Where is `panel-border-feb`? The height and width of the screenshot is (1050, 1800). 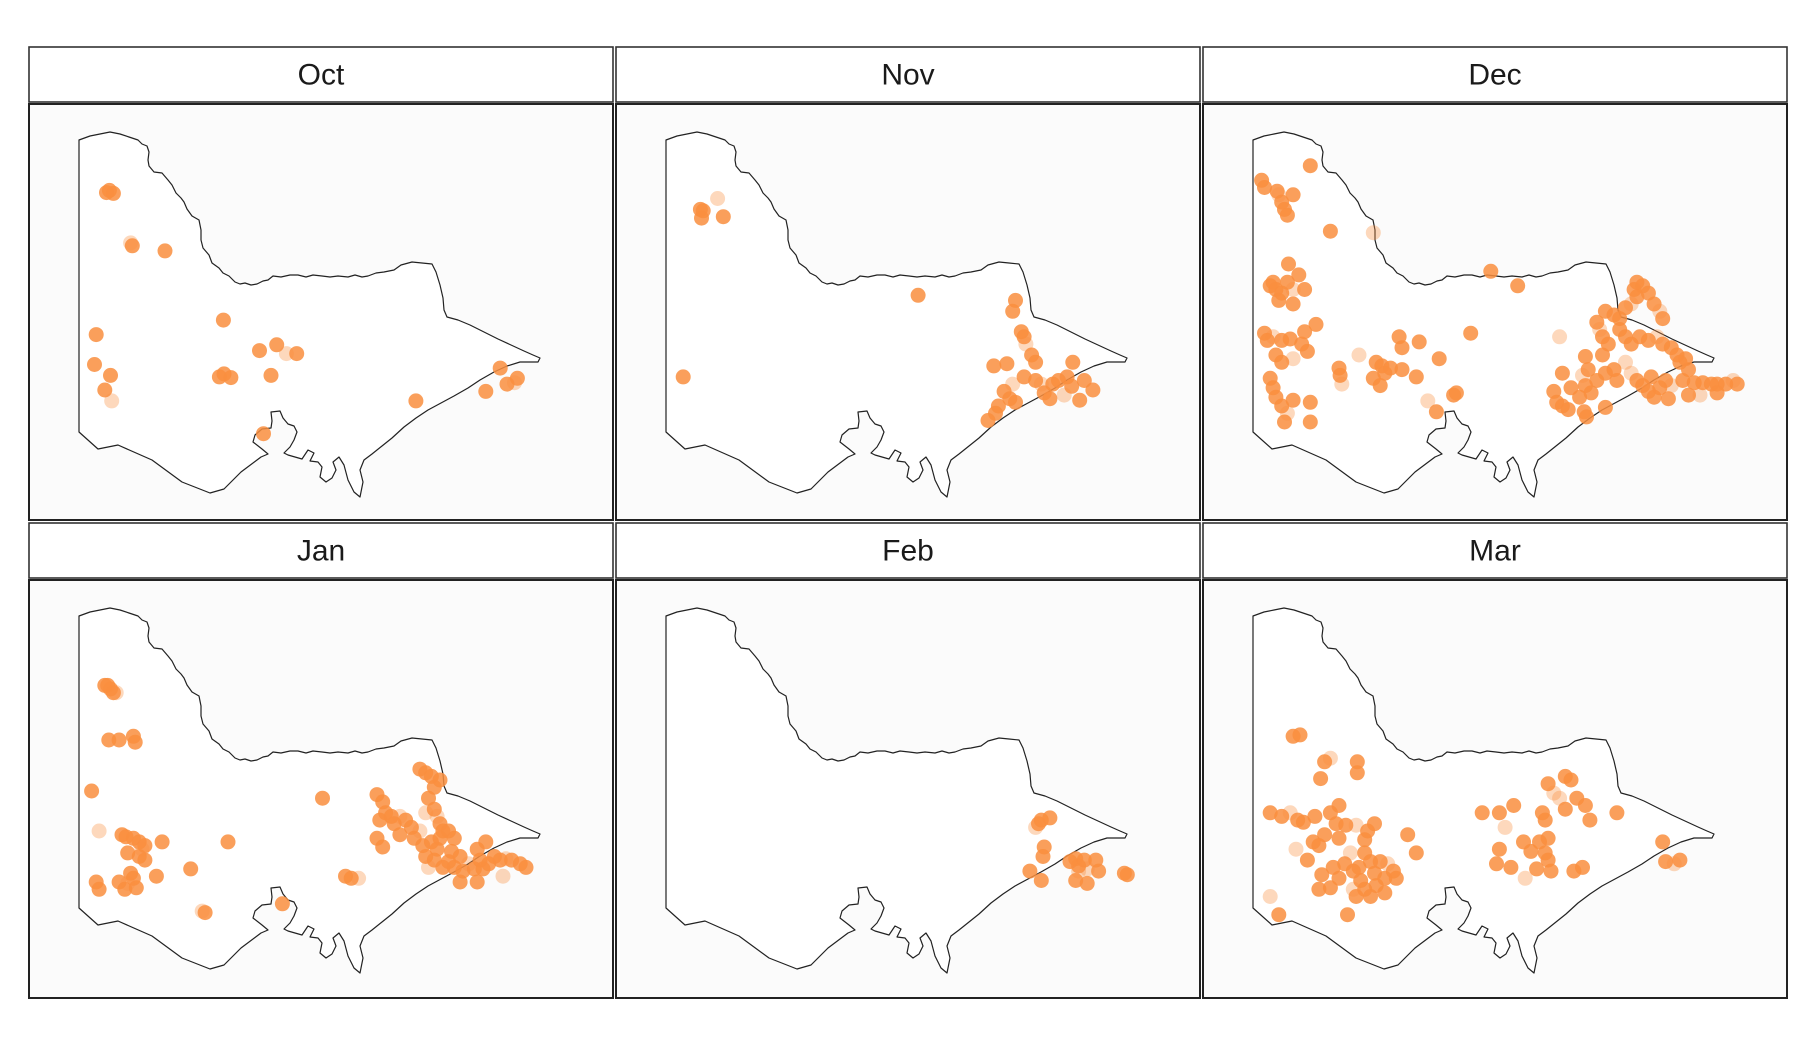 panel-border-feb is located at coordinates (908, 789).